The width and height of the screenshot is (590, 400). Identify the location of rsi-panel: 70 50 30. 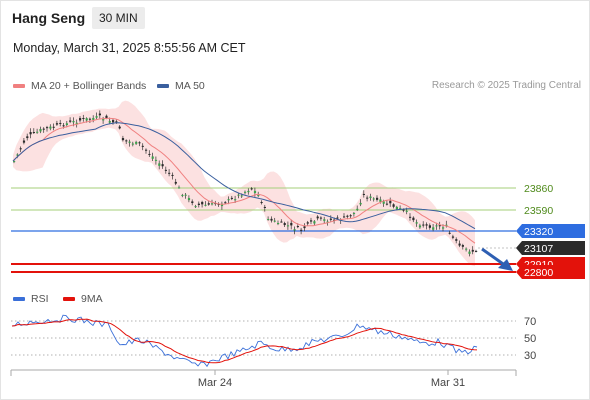
(273, 341).